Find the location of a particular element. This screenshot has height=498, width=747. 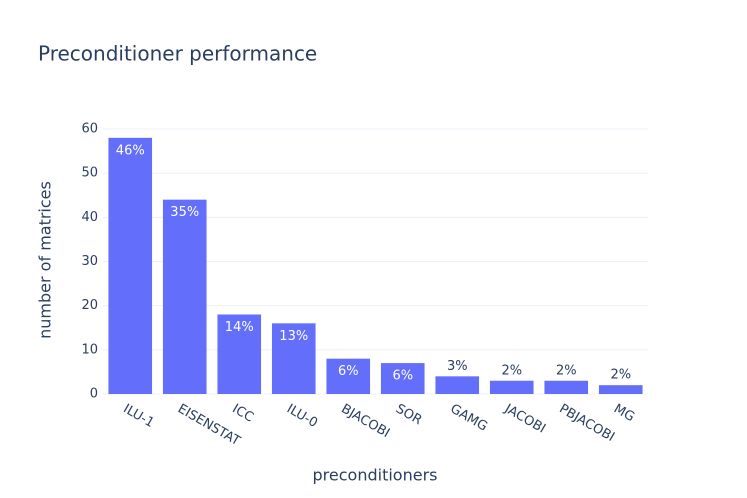

x-axis-title: preconditioners is located at coordinates (375, 475).